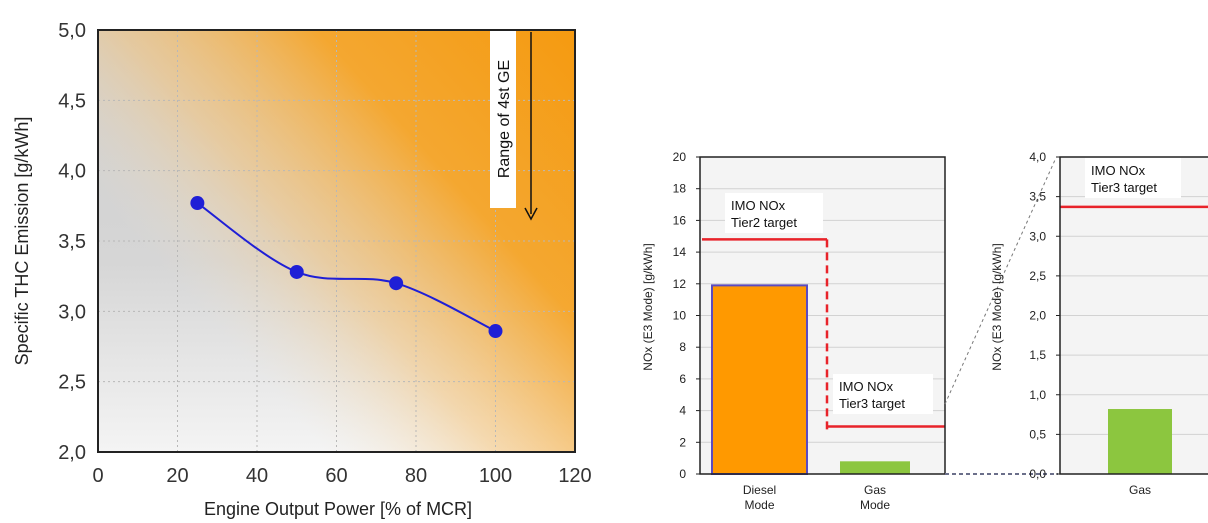 This screenshot has height=523, width=1208. I want to click on y-tick-label: 4, so click(682, 411).